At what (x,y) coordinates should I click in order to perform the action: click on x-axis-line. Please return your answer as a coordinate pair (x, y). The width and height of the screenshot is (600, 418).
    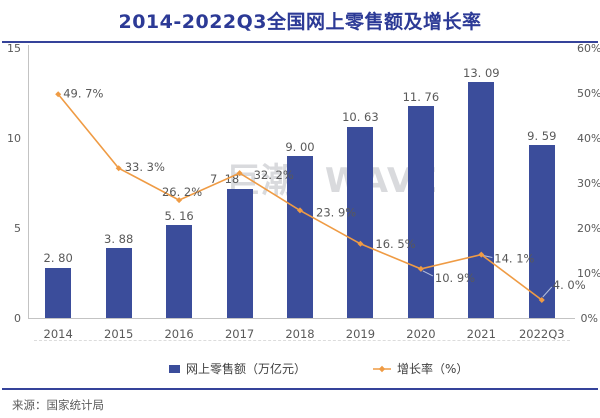
    Looking at the image, I should click on (301, 318).